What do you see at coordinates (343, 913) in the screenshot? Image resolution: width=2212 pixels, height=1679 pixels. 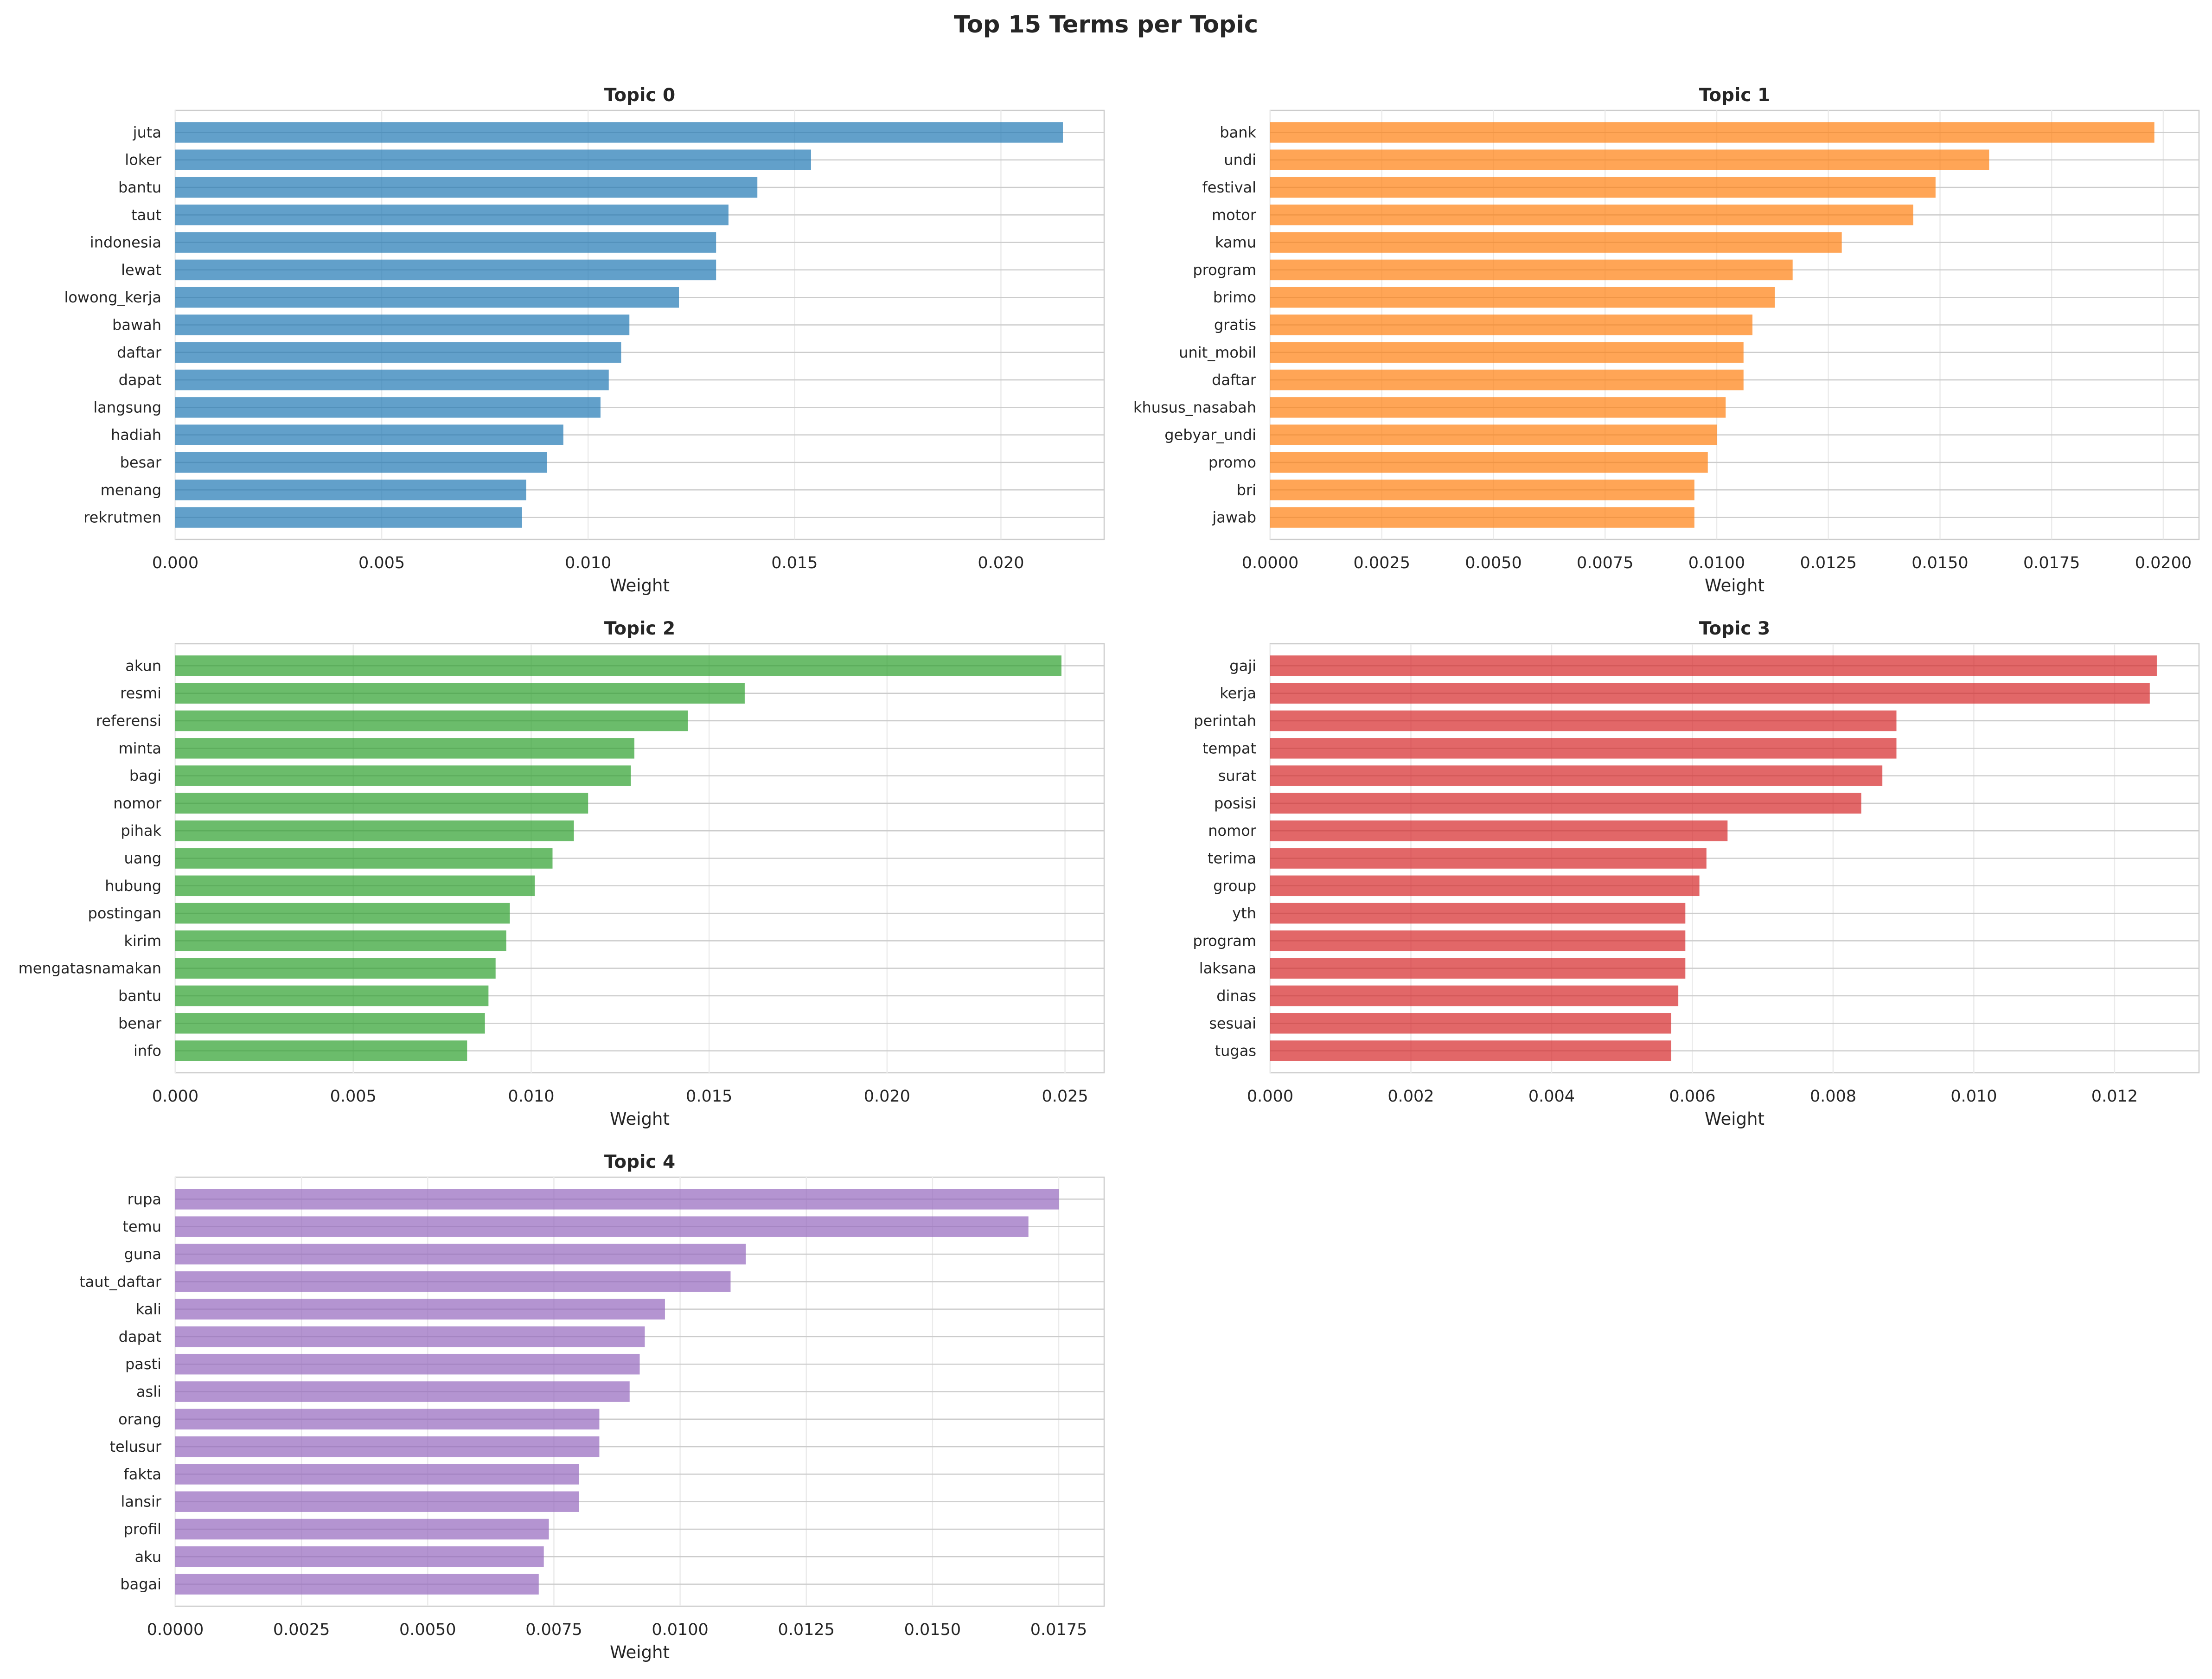 I see `bar-postingan` at bounding box center [343, 913].